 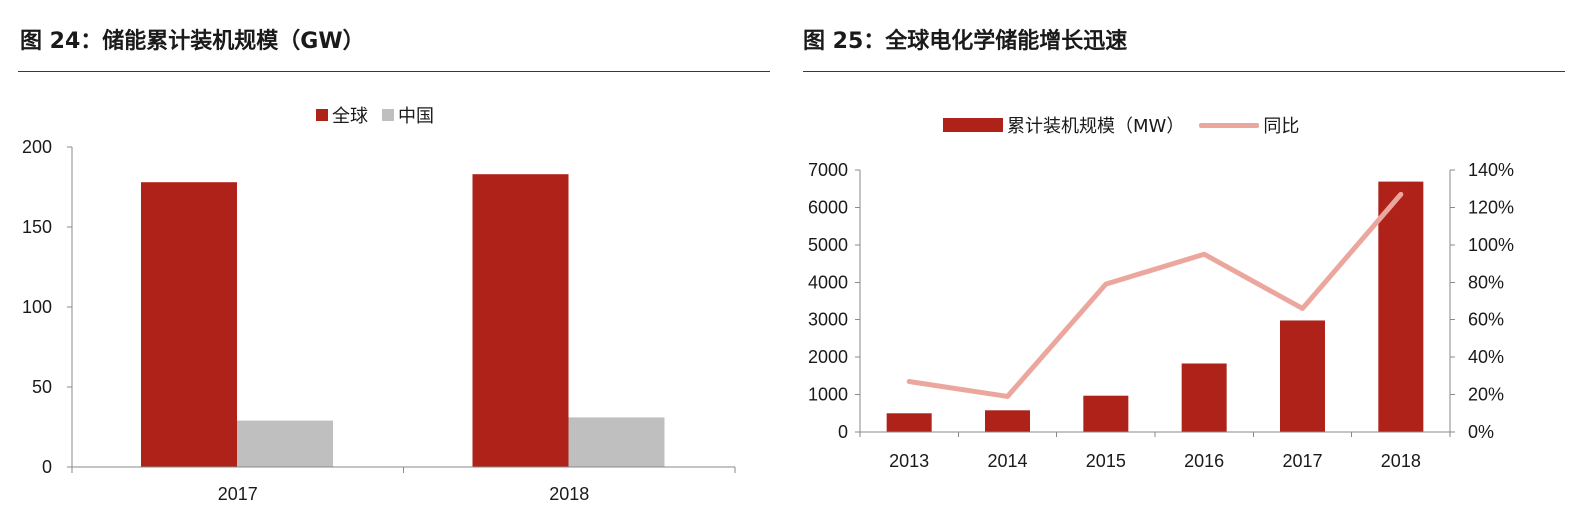 What do you see at coordinates (189, 324) in the screenshot?
I see `bar-global-2017` at bounding box center [189, 324].